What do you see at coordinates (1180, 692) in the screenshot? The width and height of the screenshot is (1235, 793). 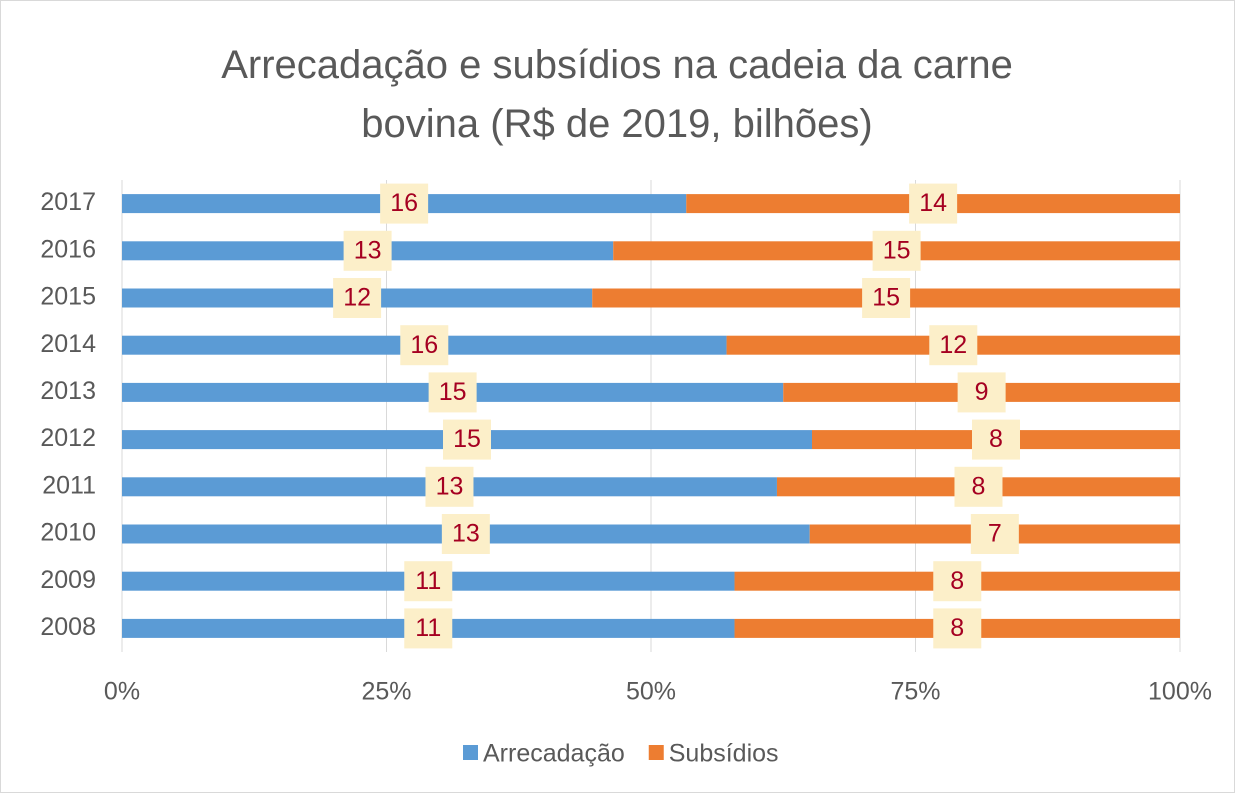 I see `x-tick-label: 100%` at bounding box center [1180, 692].